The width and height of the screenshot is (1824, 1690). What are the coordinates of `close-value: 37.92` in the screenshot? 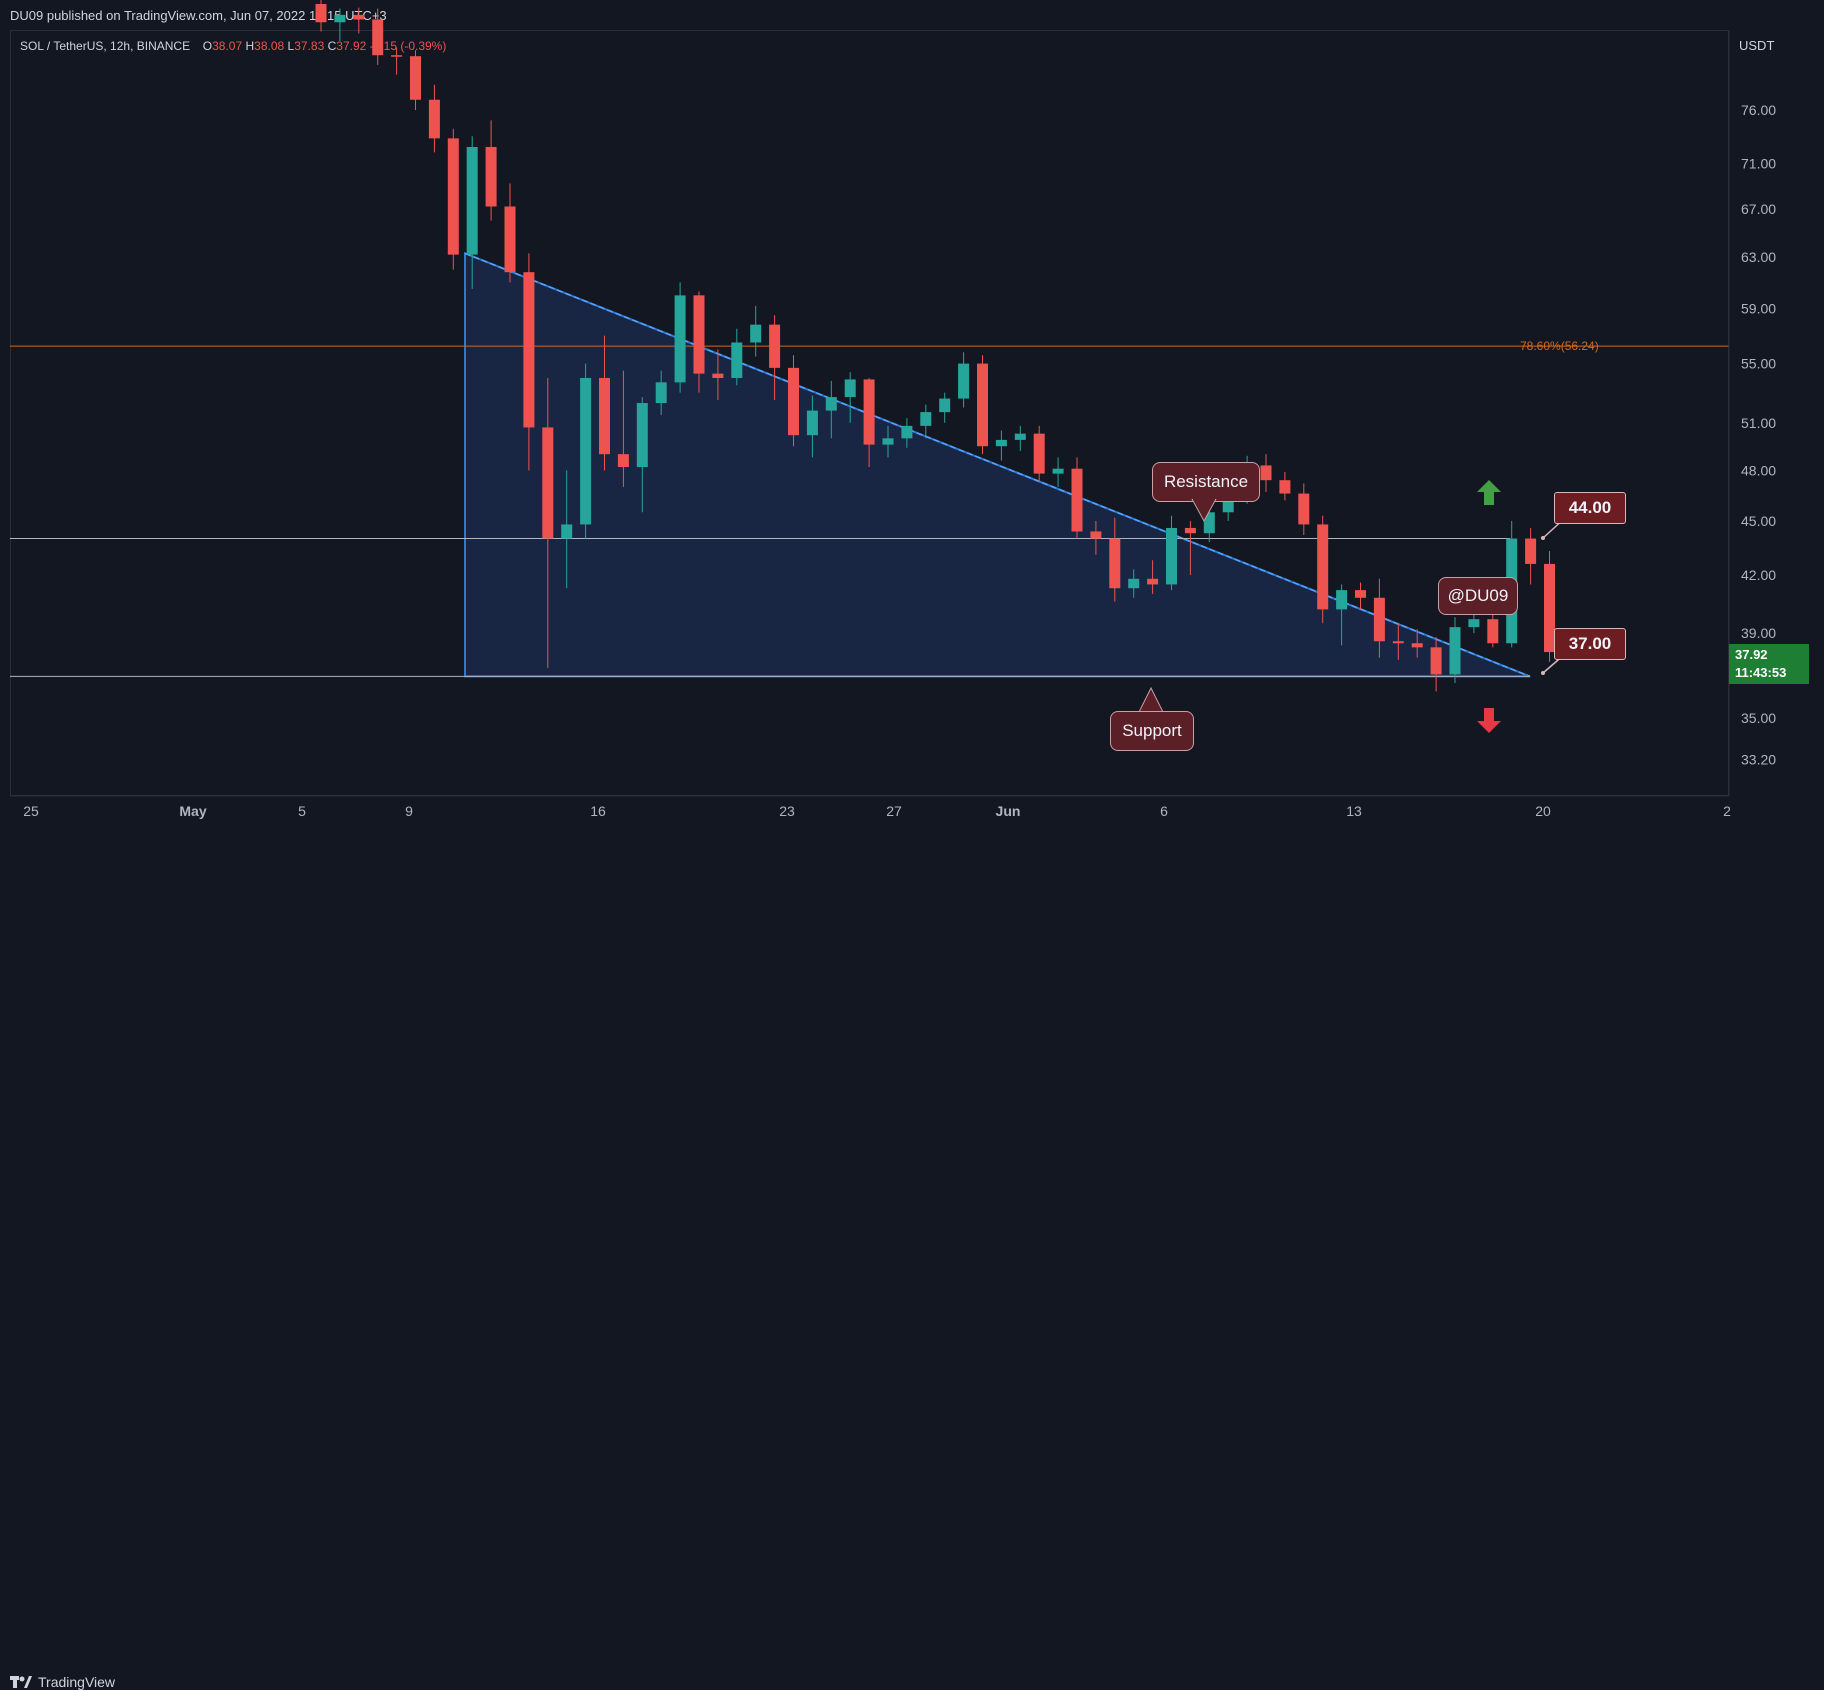 It's located at (351, 46).